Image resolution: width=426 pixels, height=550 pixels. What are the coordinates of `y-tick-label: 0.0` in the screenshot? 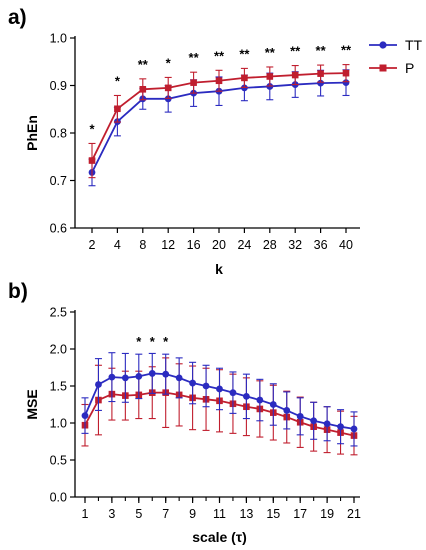 It's located at (58, 498).